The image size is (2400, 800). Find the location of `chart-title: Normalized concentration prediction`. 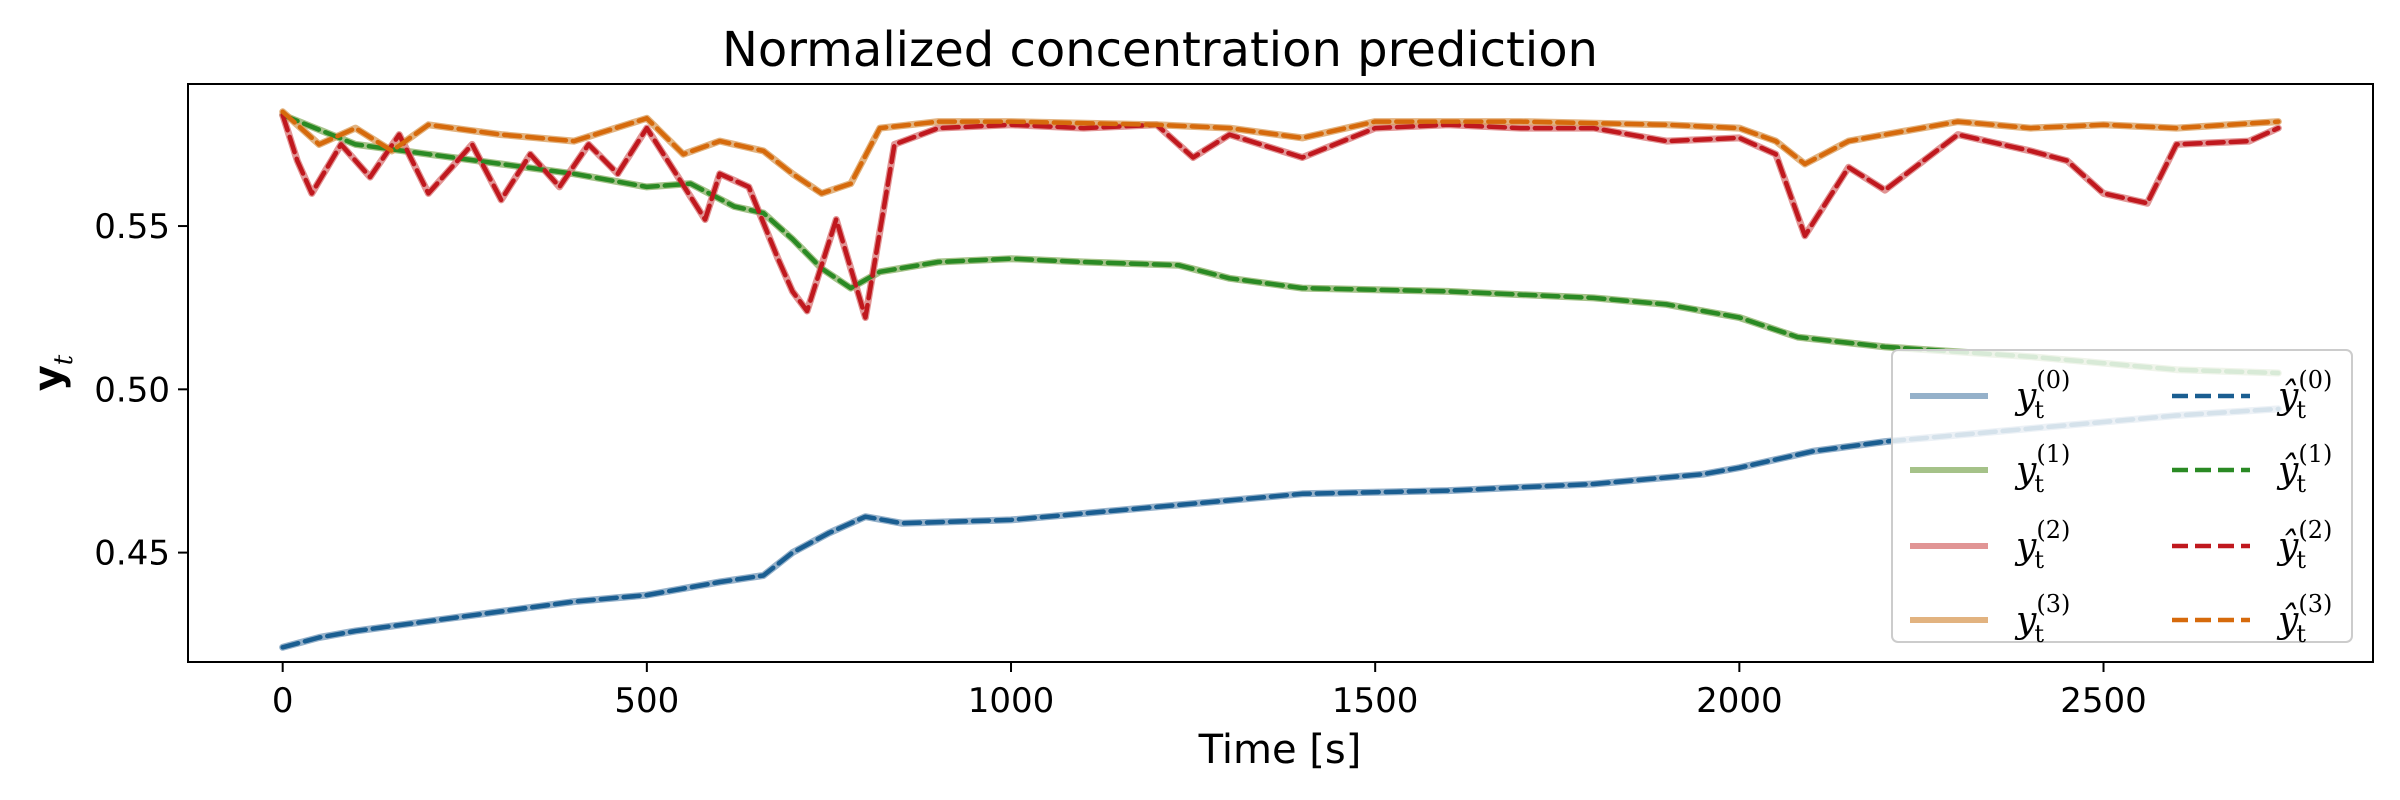

chart-title: Normalized concentration prediction is located at coordinates (1160, 50).